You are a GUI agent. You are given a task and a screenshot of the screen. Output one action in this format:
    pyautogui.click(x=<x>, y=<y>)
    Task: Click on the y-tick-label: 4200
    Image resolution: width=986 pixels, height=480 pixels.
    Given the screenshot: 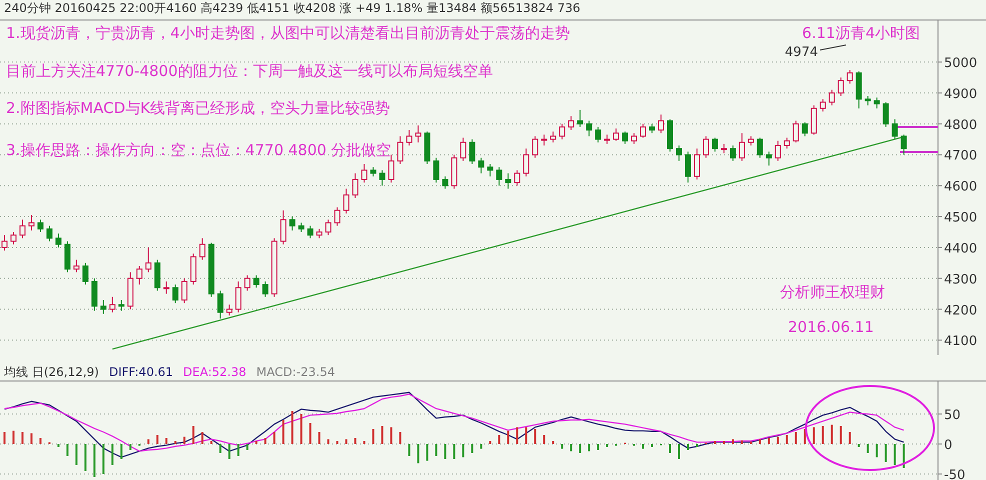 What is the action you would take?
    pyautogui.click(x=961, y=310)
    